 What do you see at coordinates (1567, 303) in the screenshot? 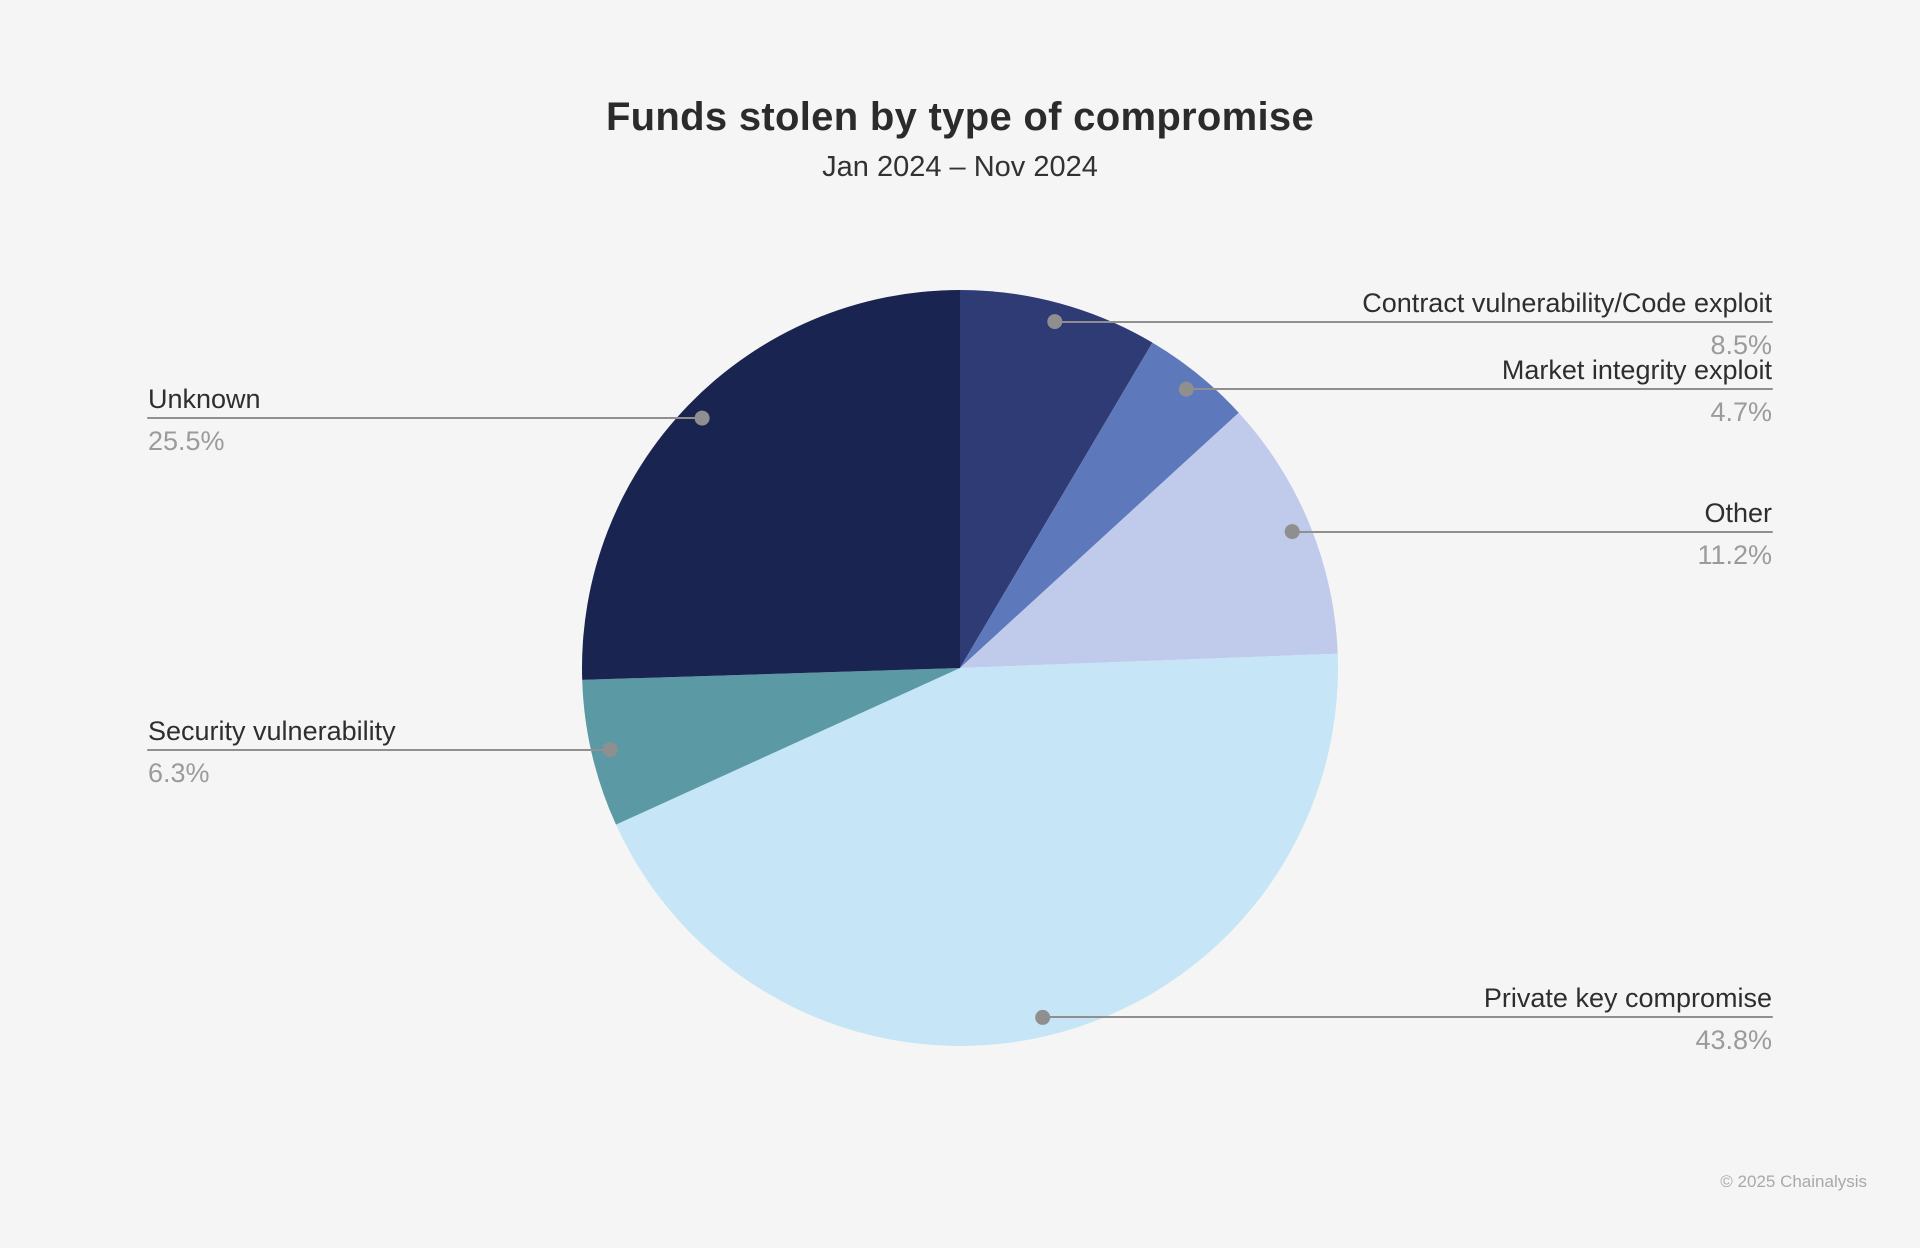
I see `slice-label-contract-vulnerability-code-exploit: Contract vulnerability/Code exploit` at bounding box center [1567, 303].